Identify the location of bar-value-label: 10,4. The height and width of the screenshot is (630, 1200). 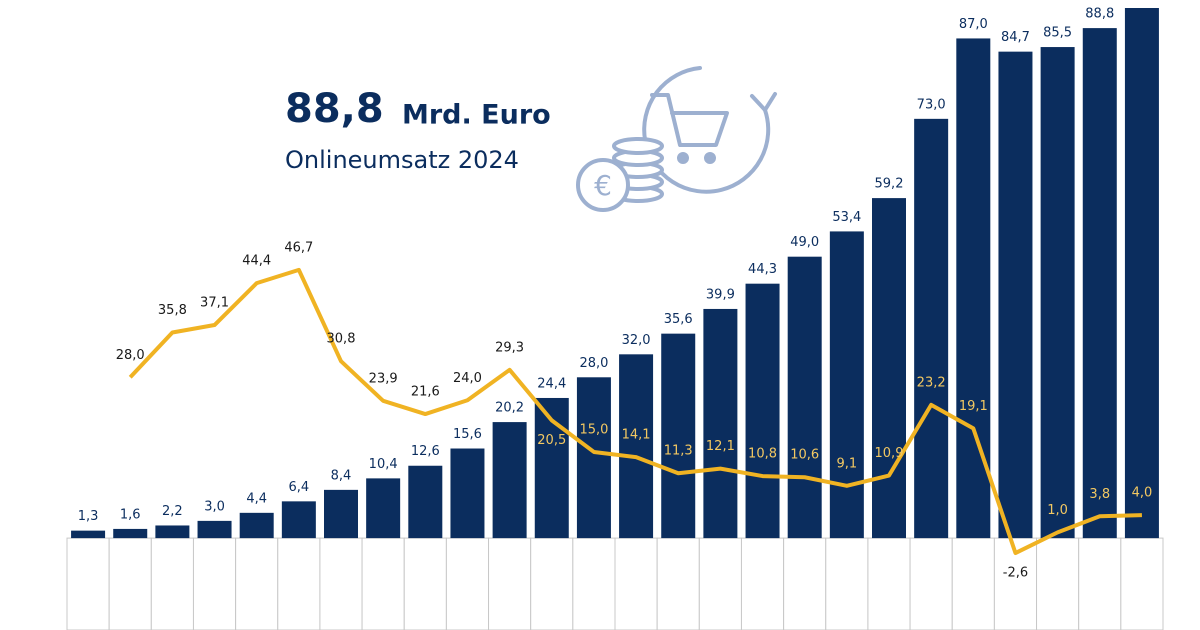
(383, 464).